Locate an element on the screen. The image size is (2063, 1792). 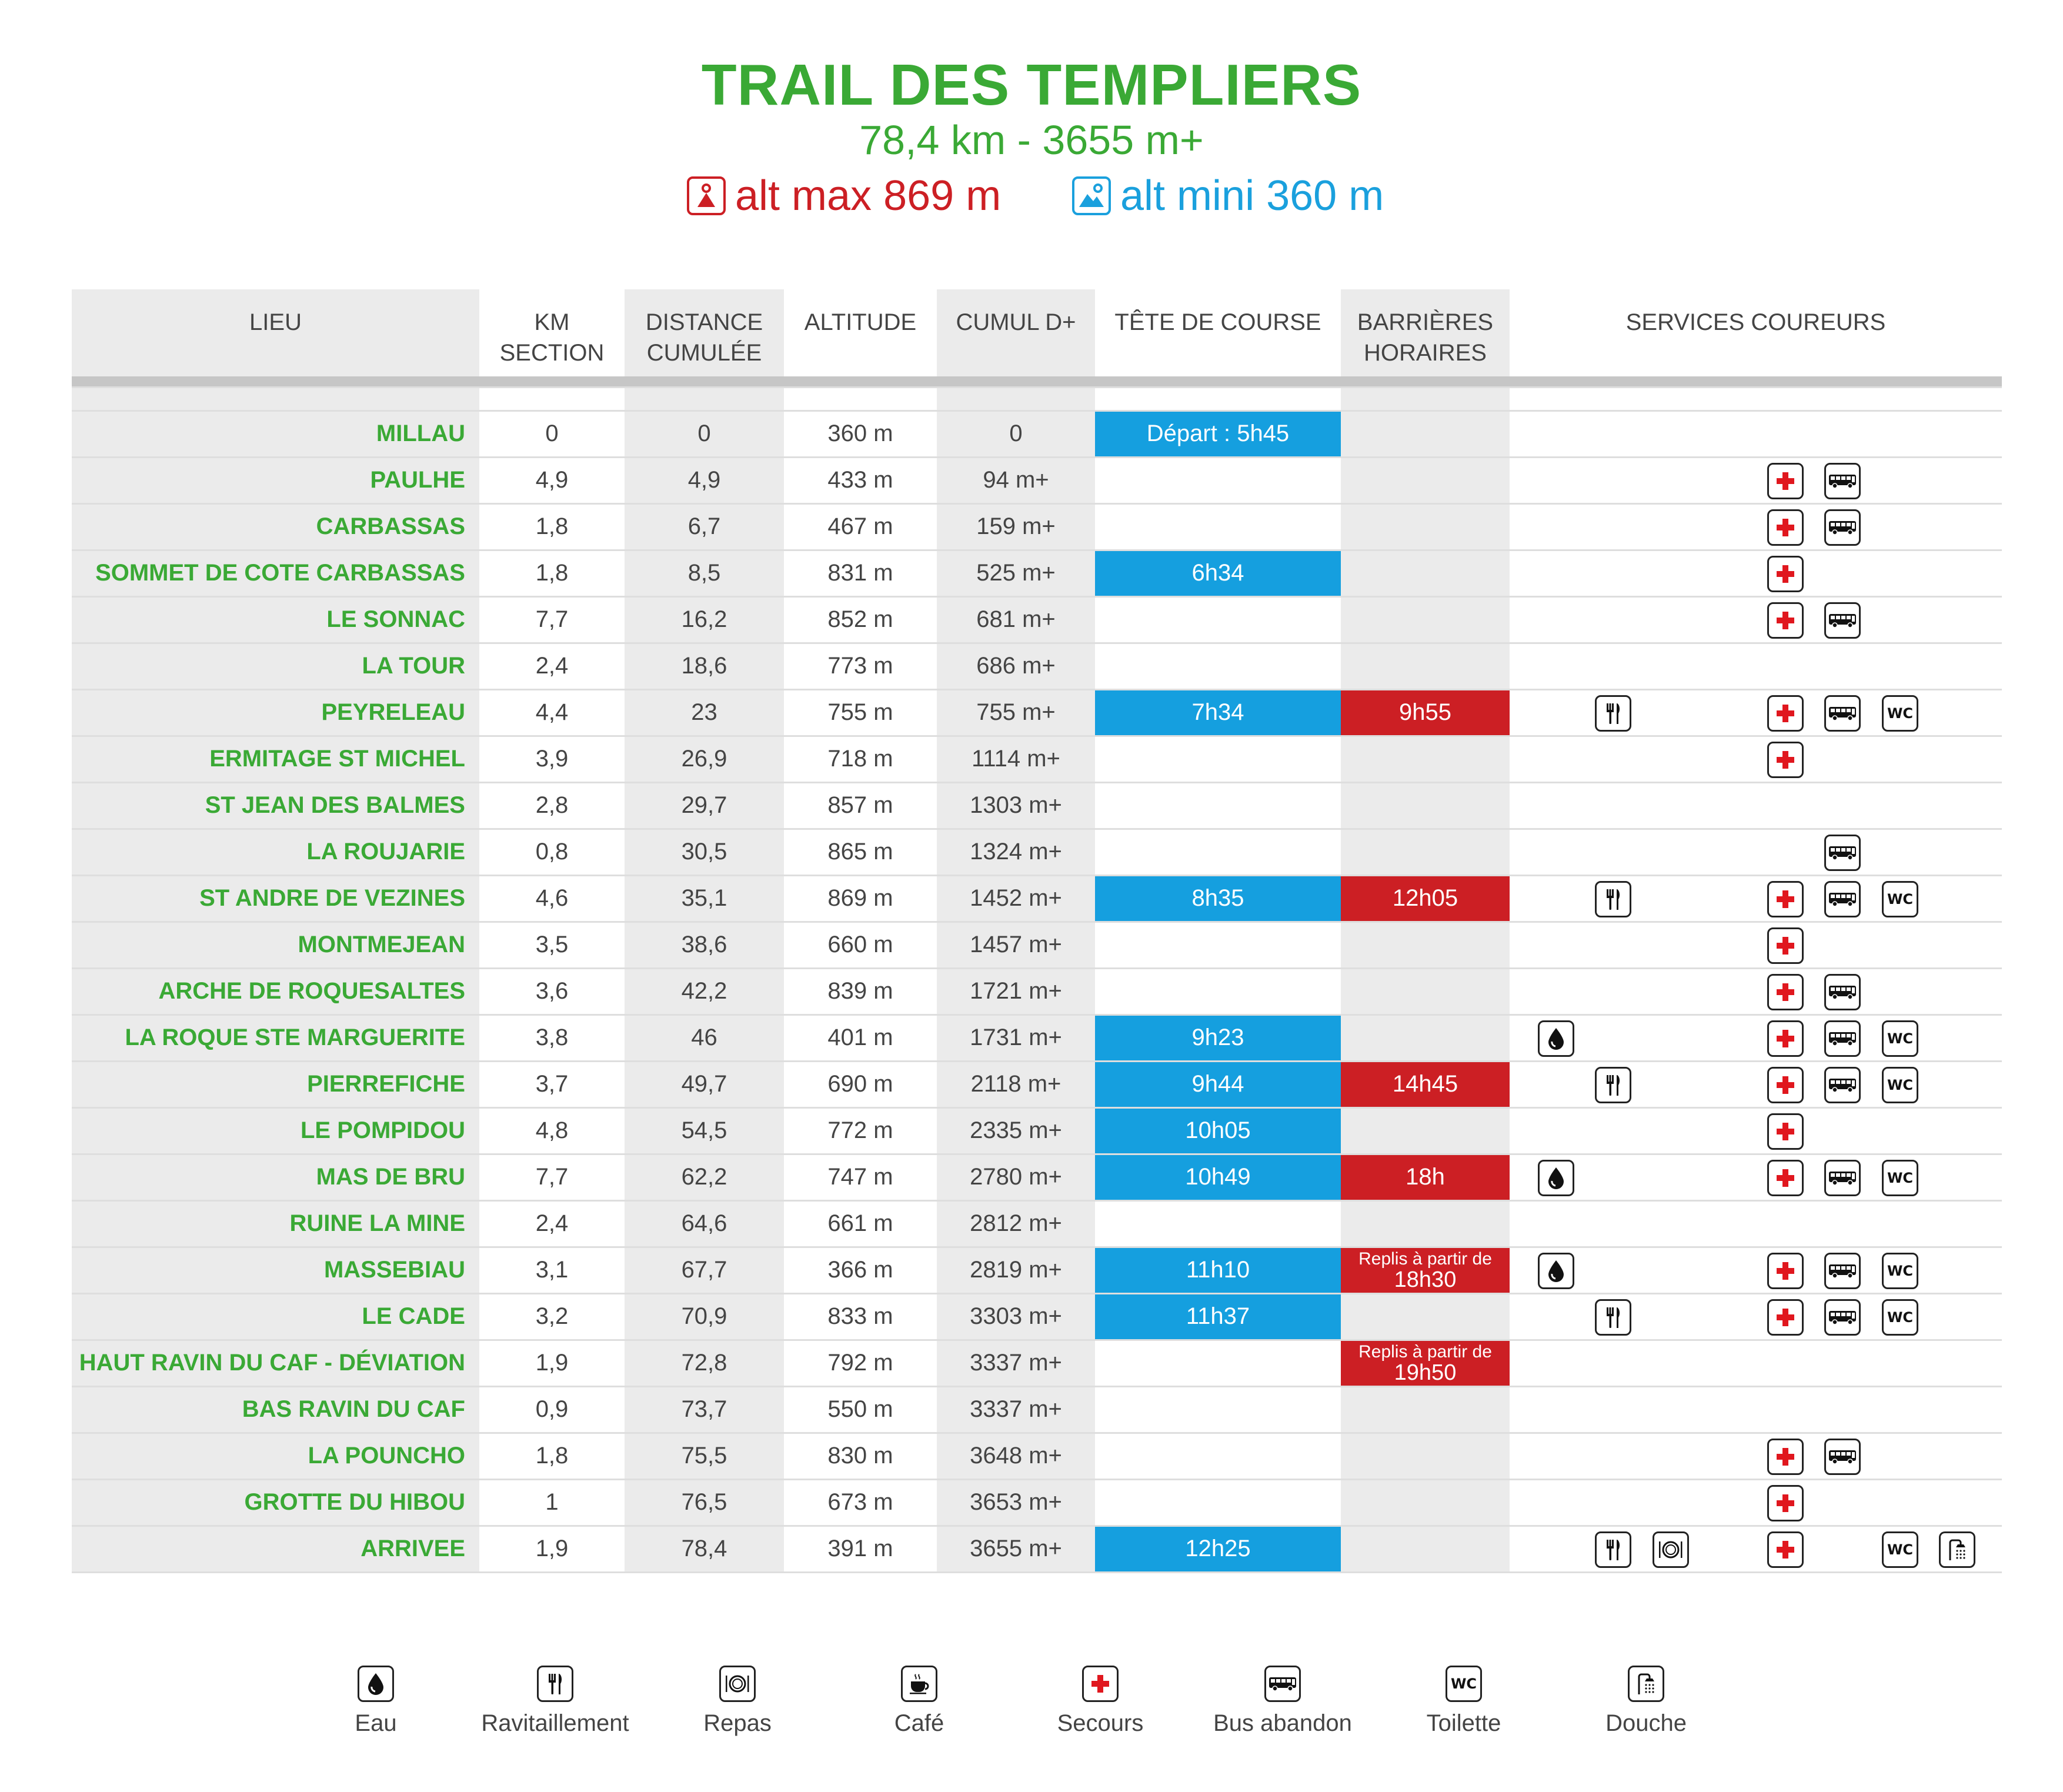
water-drop-icon is located at coordinates (1556, 1038).